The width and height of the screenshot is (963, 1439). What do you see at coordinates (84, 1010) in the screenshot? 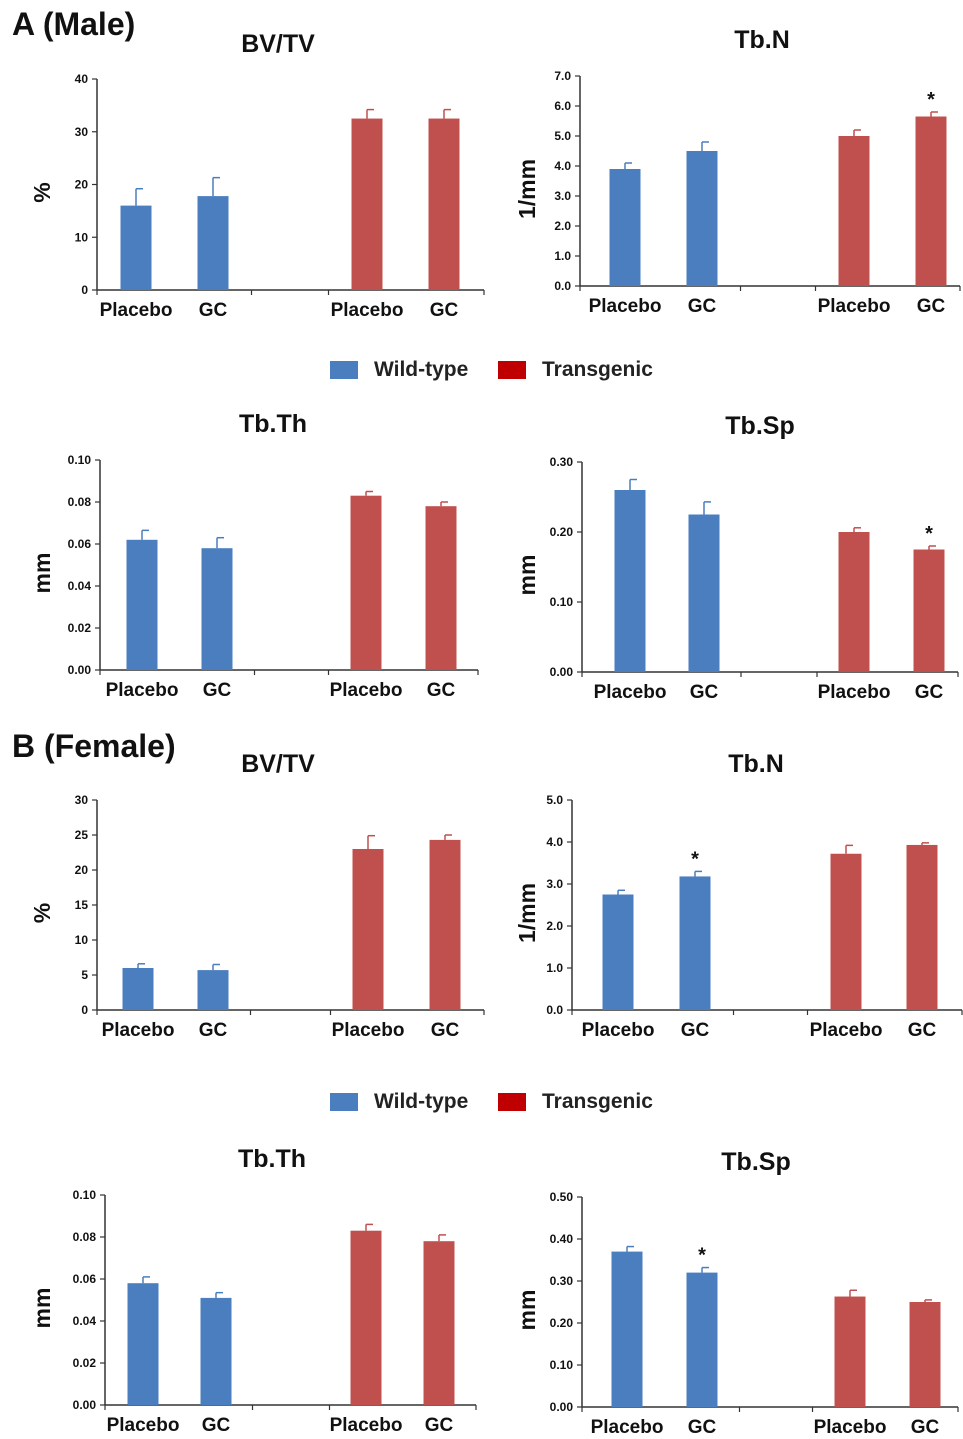
I see `y-tick-label: 0` at bounding box center [84, 1010].